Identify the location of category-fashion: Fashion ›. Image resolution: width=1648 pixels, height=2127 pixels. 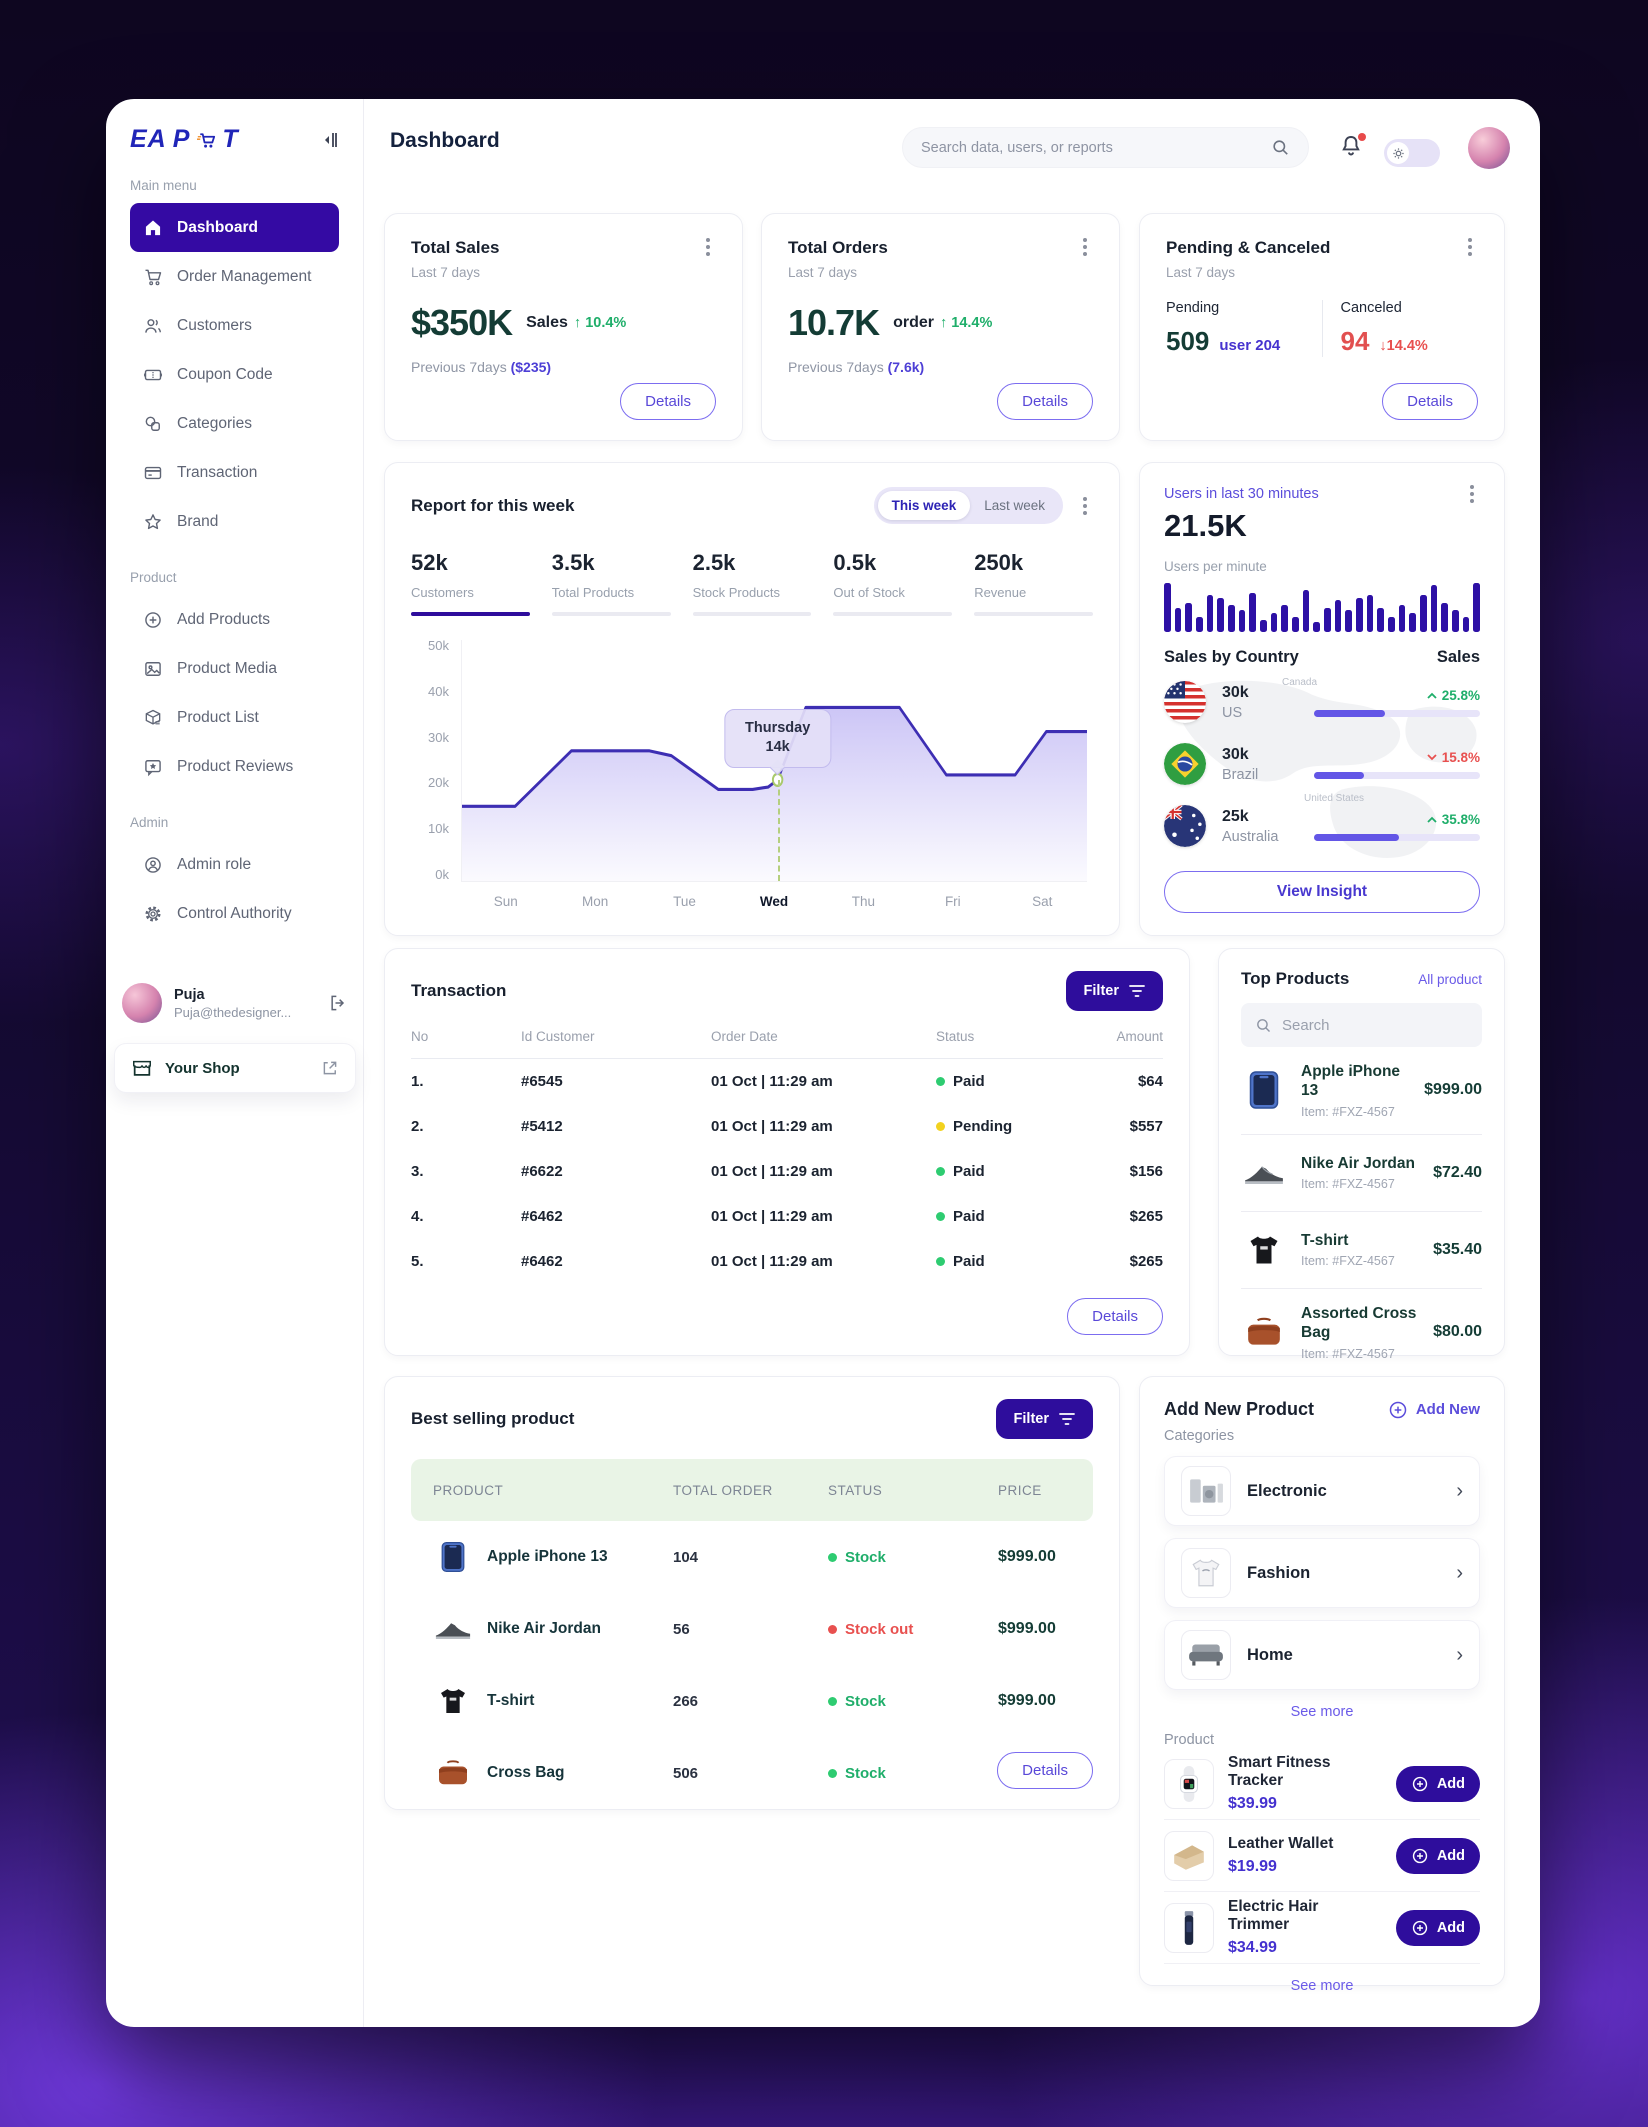
(1322, 1573).